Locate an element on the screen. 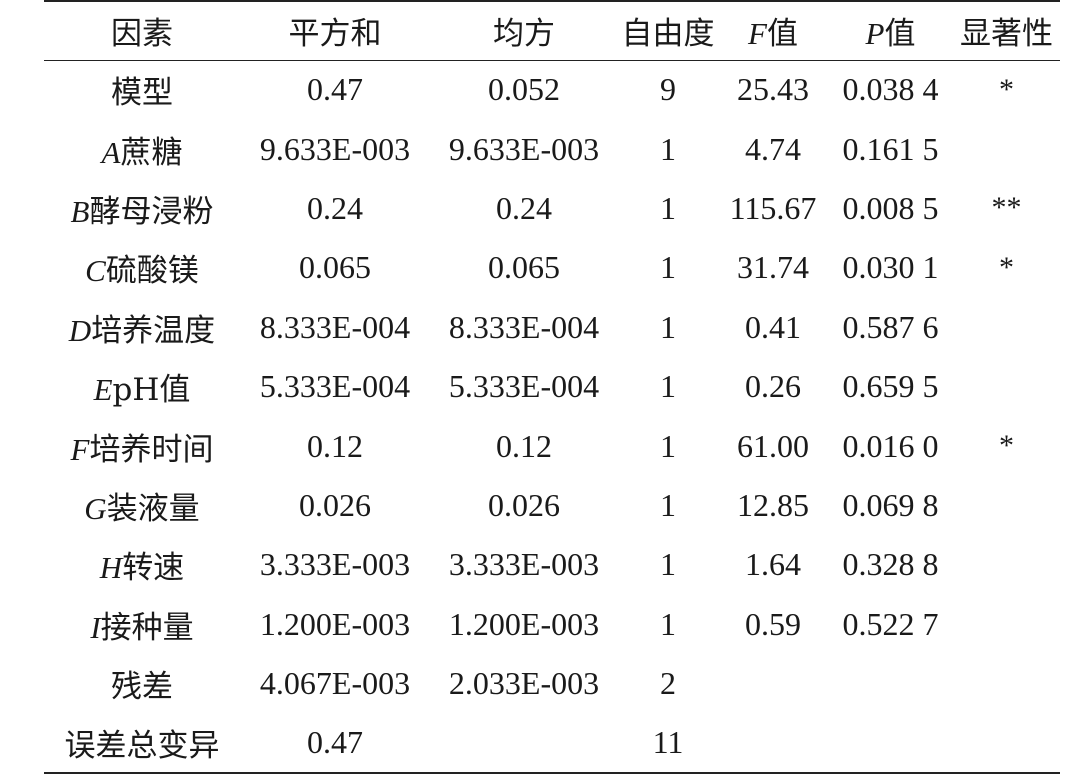 The height and width of the screenshot is (778, 1088). factor-name: 硫酸镁 is located at coordinates (152, 271).